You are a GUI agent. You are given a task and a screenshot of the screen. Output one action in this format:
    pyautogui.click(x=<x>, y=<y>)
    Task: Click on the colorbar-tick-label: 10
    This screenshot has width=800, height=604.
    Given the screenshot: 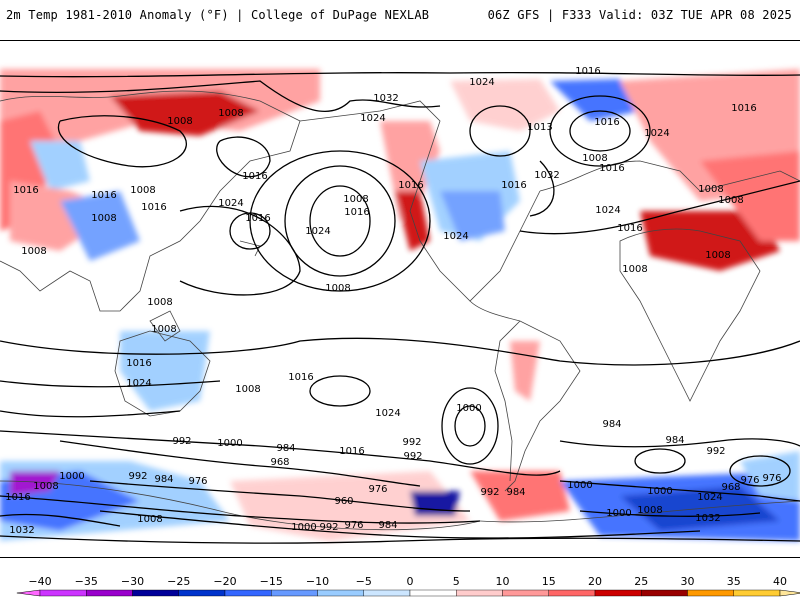 What is the action you would take?
    pyautogui.click(x=503, y=581)
    